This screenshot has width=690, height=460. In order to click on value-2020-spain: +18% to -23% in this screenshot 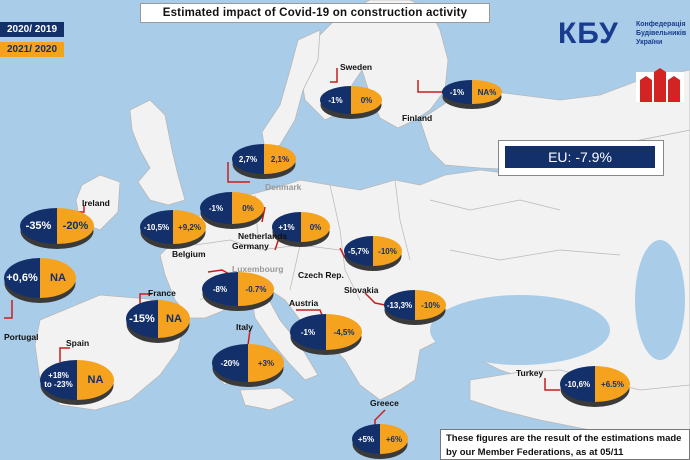, I will do `click(58, 380)`.